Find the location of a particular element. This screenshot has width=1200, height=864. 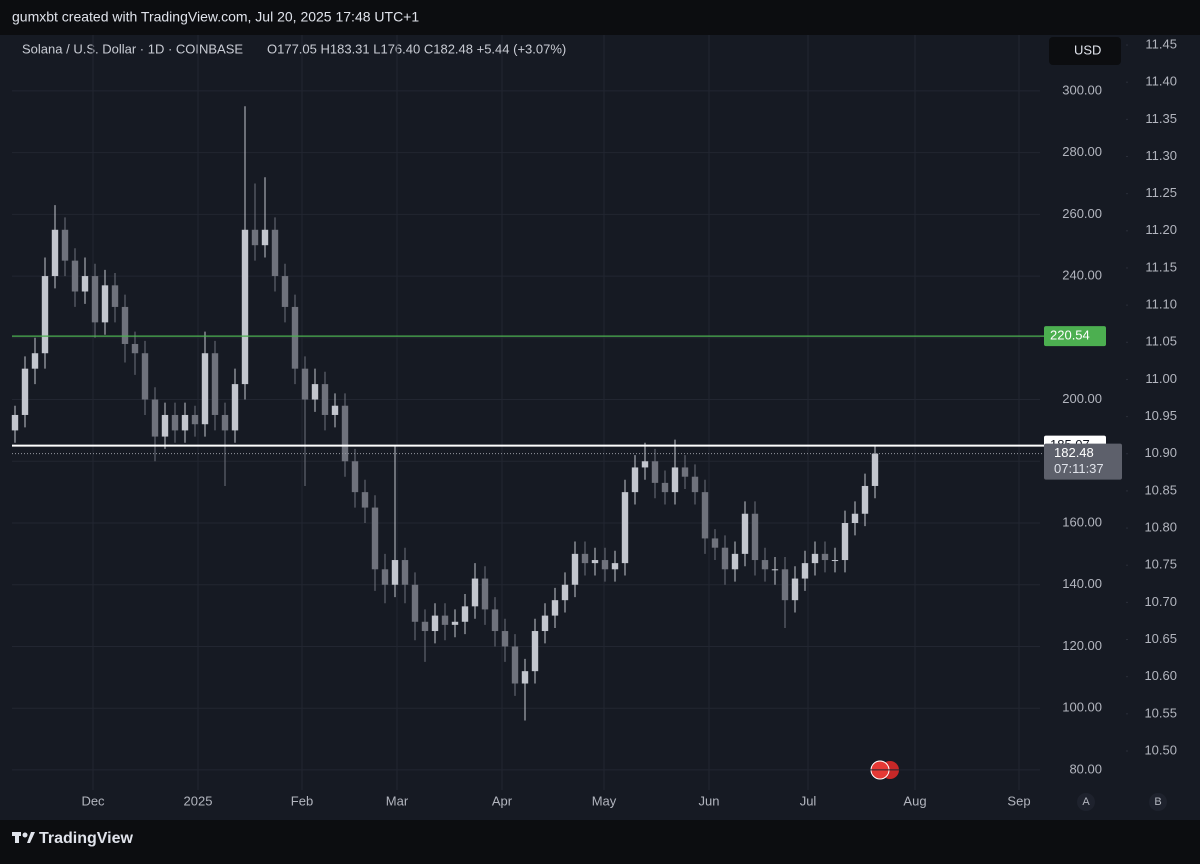

button-b-label: B is located at coordinates (1157, 802).